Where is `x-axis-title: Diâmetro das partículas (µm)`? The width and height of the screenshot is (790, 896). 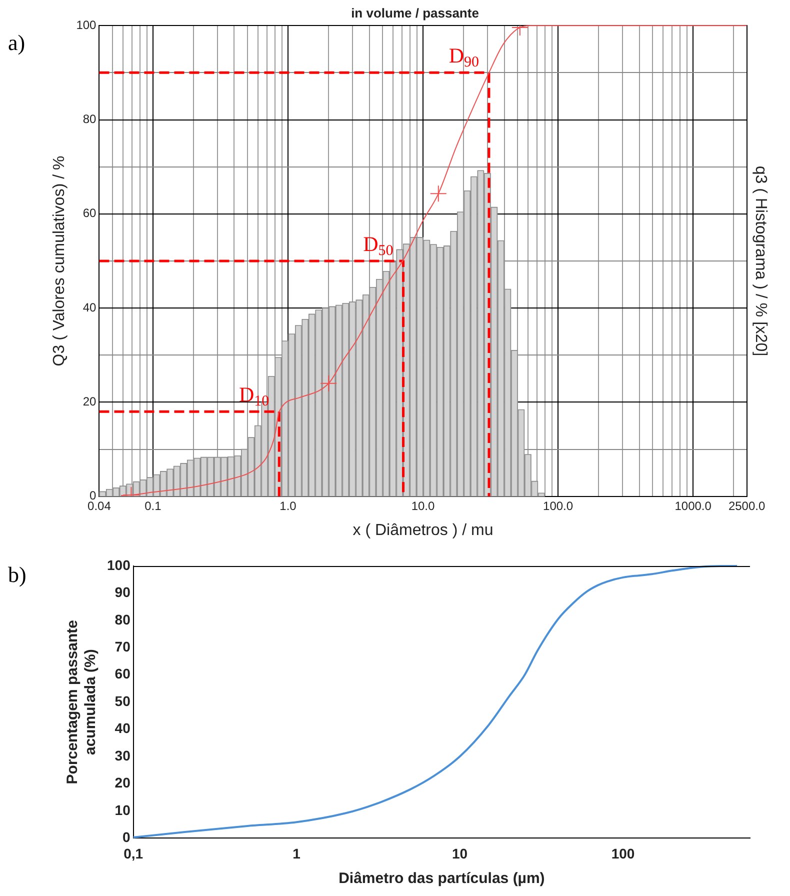
x-axis-title: Diâmetro das partículas (µm) is located at coordinates (441, 879).